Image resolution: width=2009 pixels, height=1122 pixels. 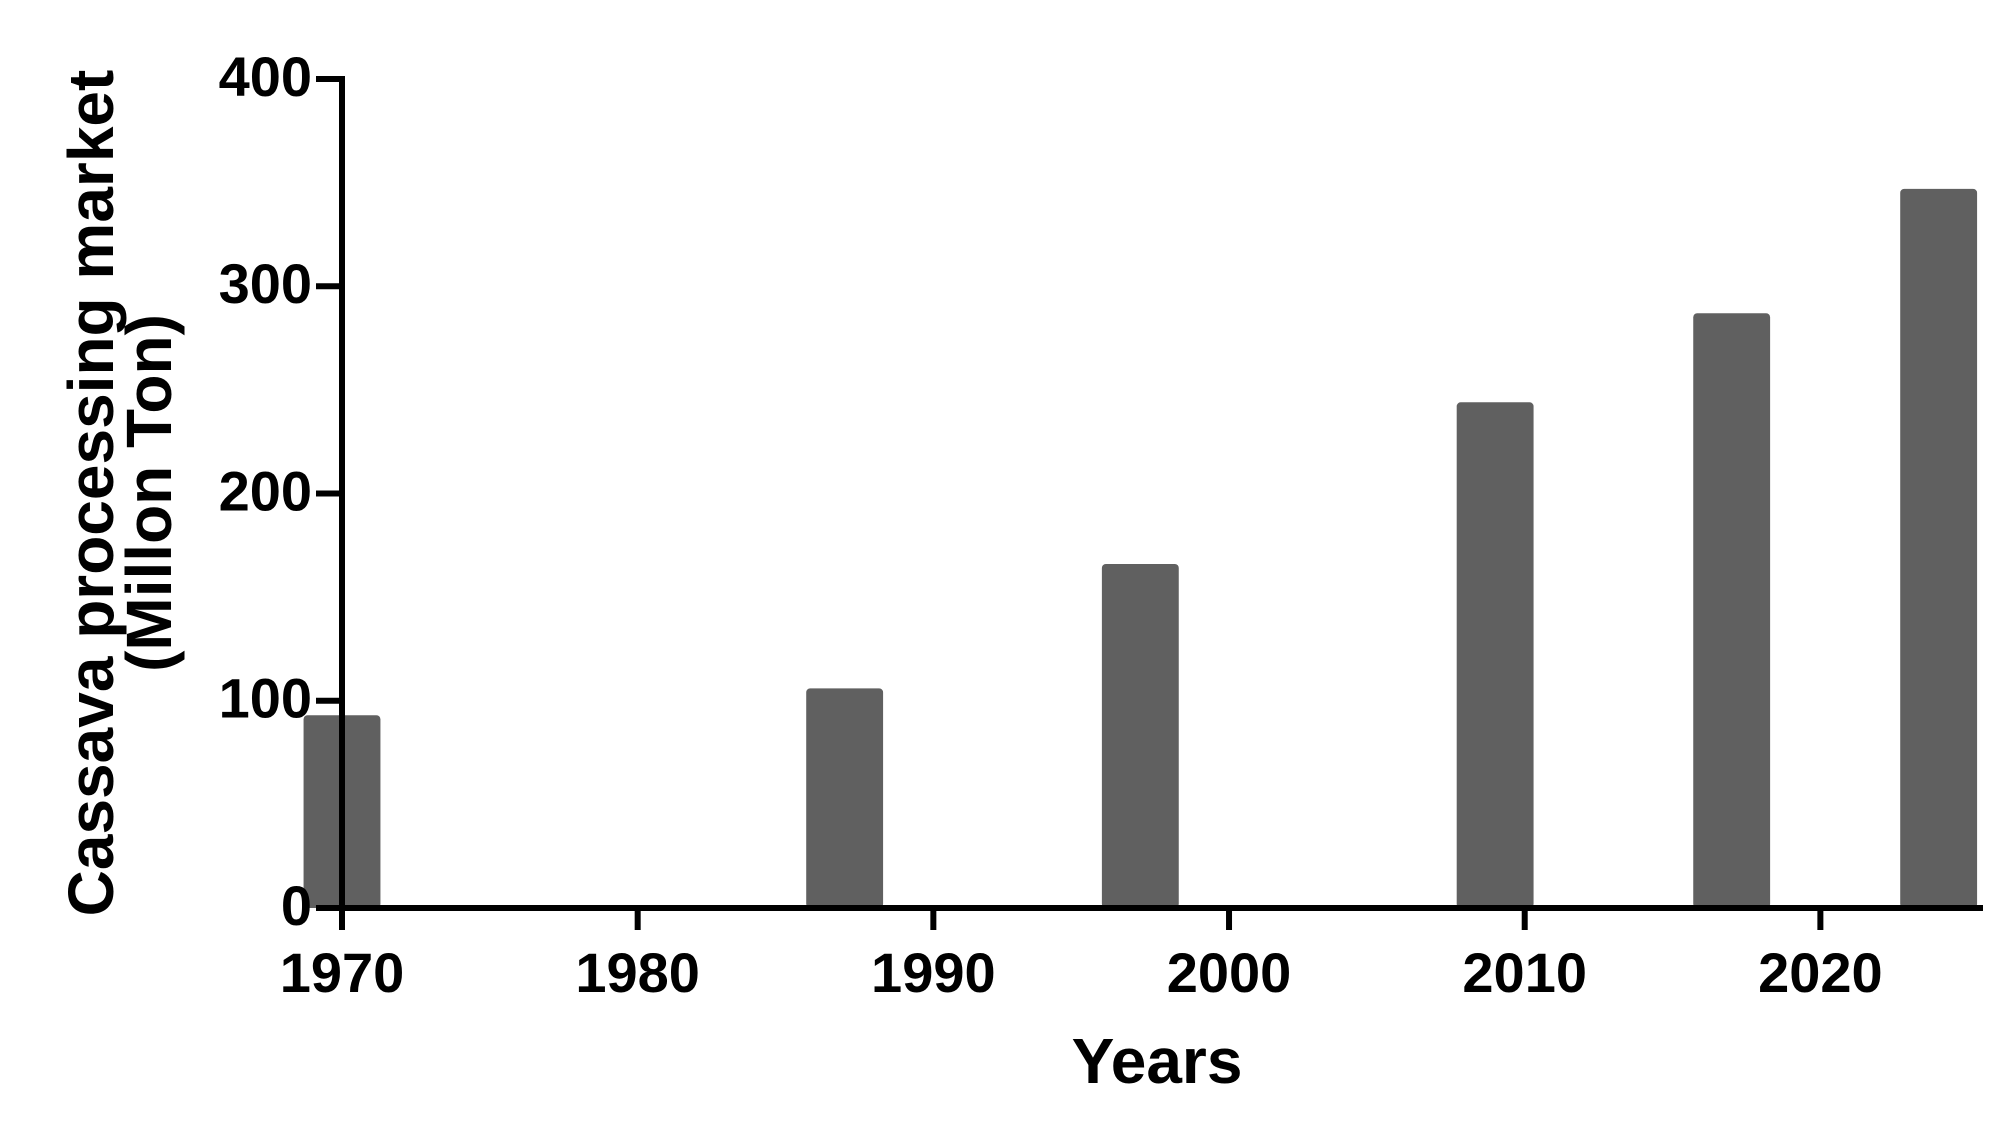 I want to click on y-tick-label: 300, so click(x=265, y=283).